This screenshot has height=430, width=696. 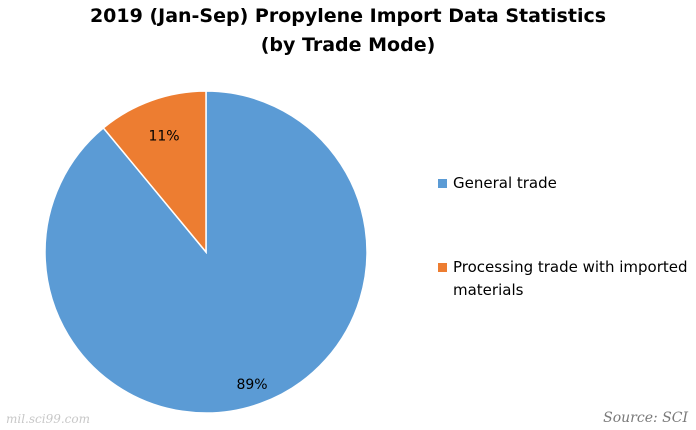 What do you see at coordinates (154, 172) in the screenshot?
I see `pie-slice-processing-trade` at bounding box center [154, 172].